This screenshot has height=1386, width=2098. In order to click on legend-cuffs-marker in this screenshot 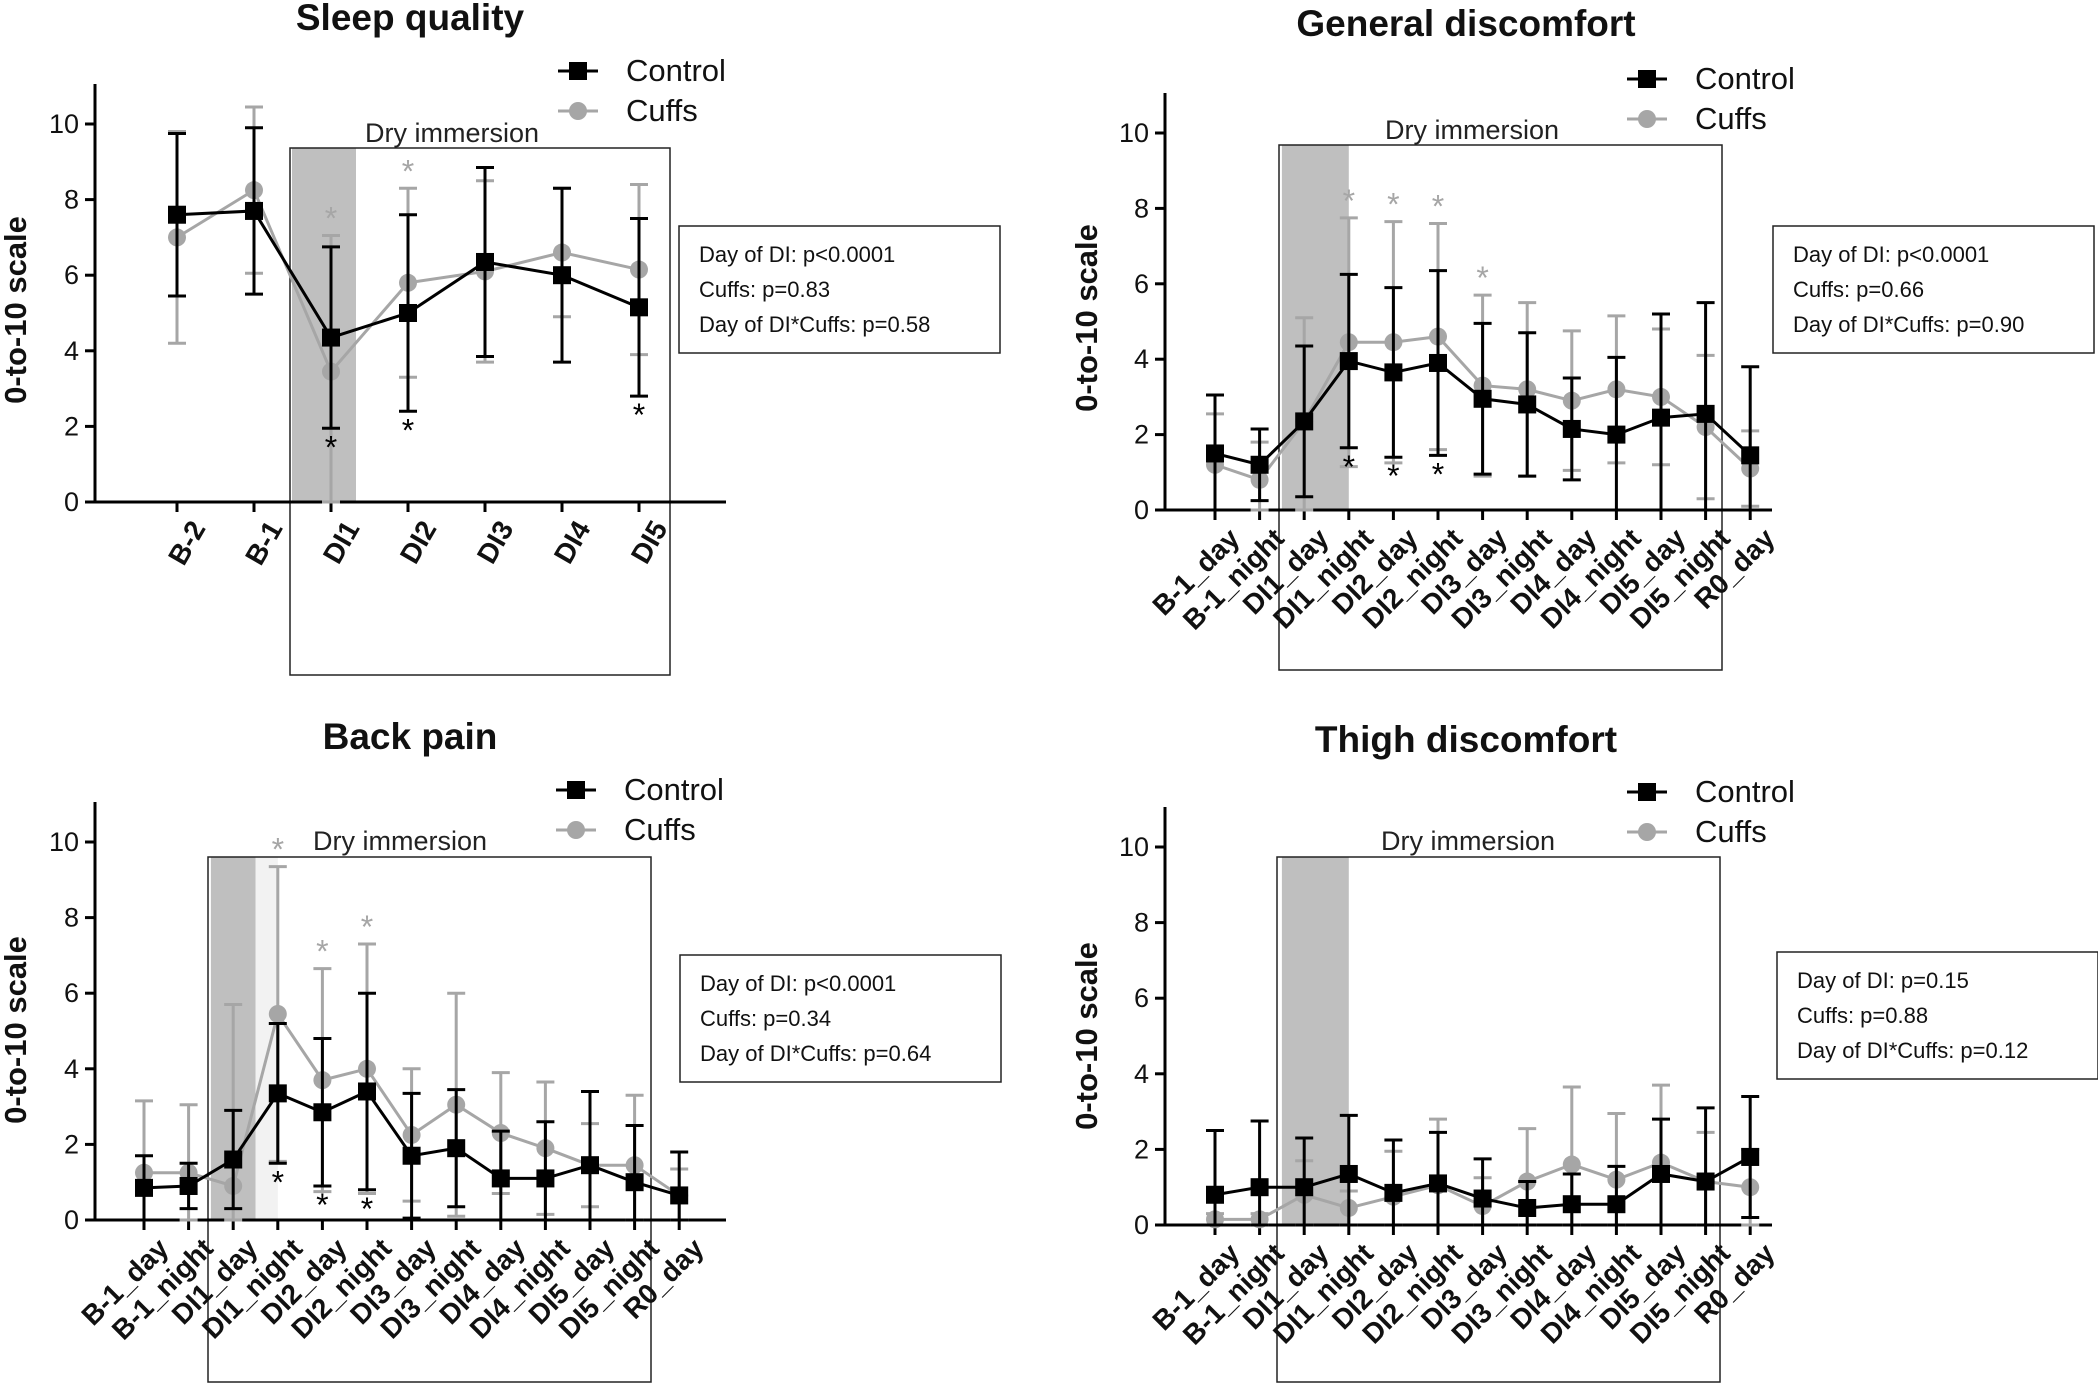, I will do `click(578, 111)`.